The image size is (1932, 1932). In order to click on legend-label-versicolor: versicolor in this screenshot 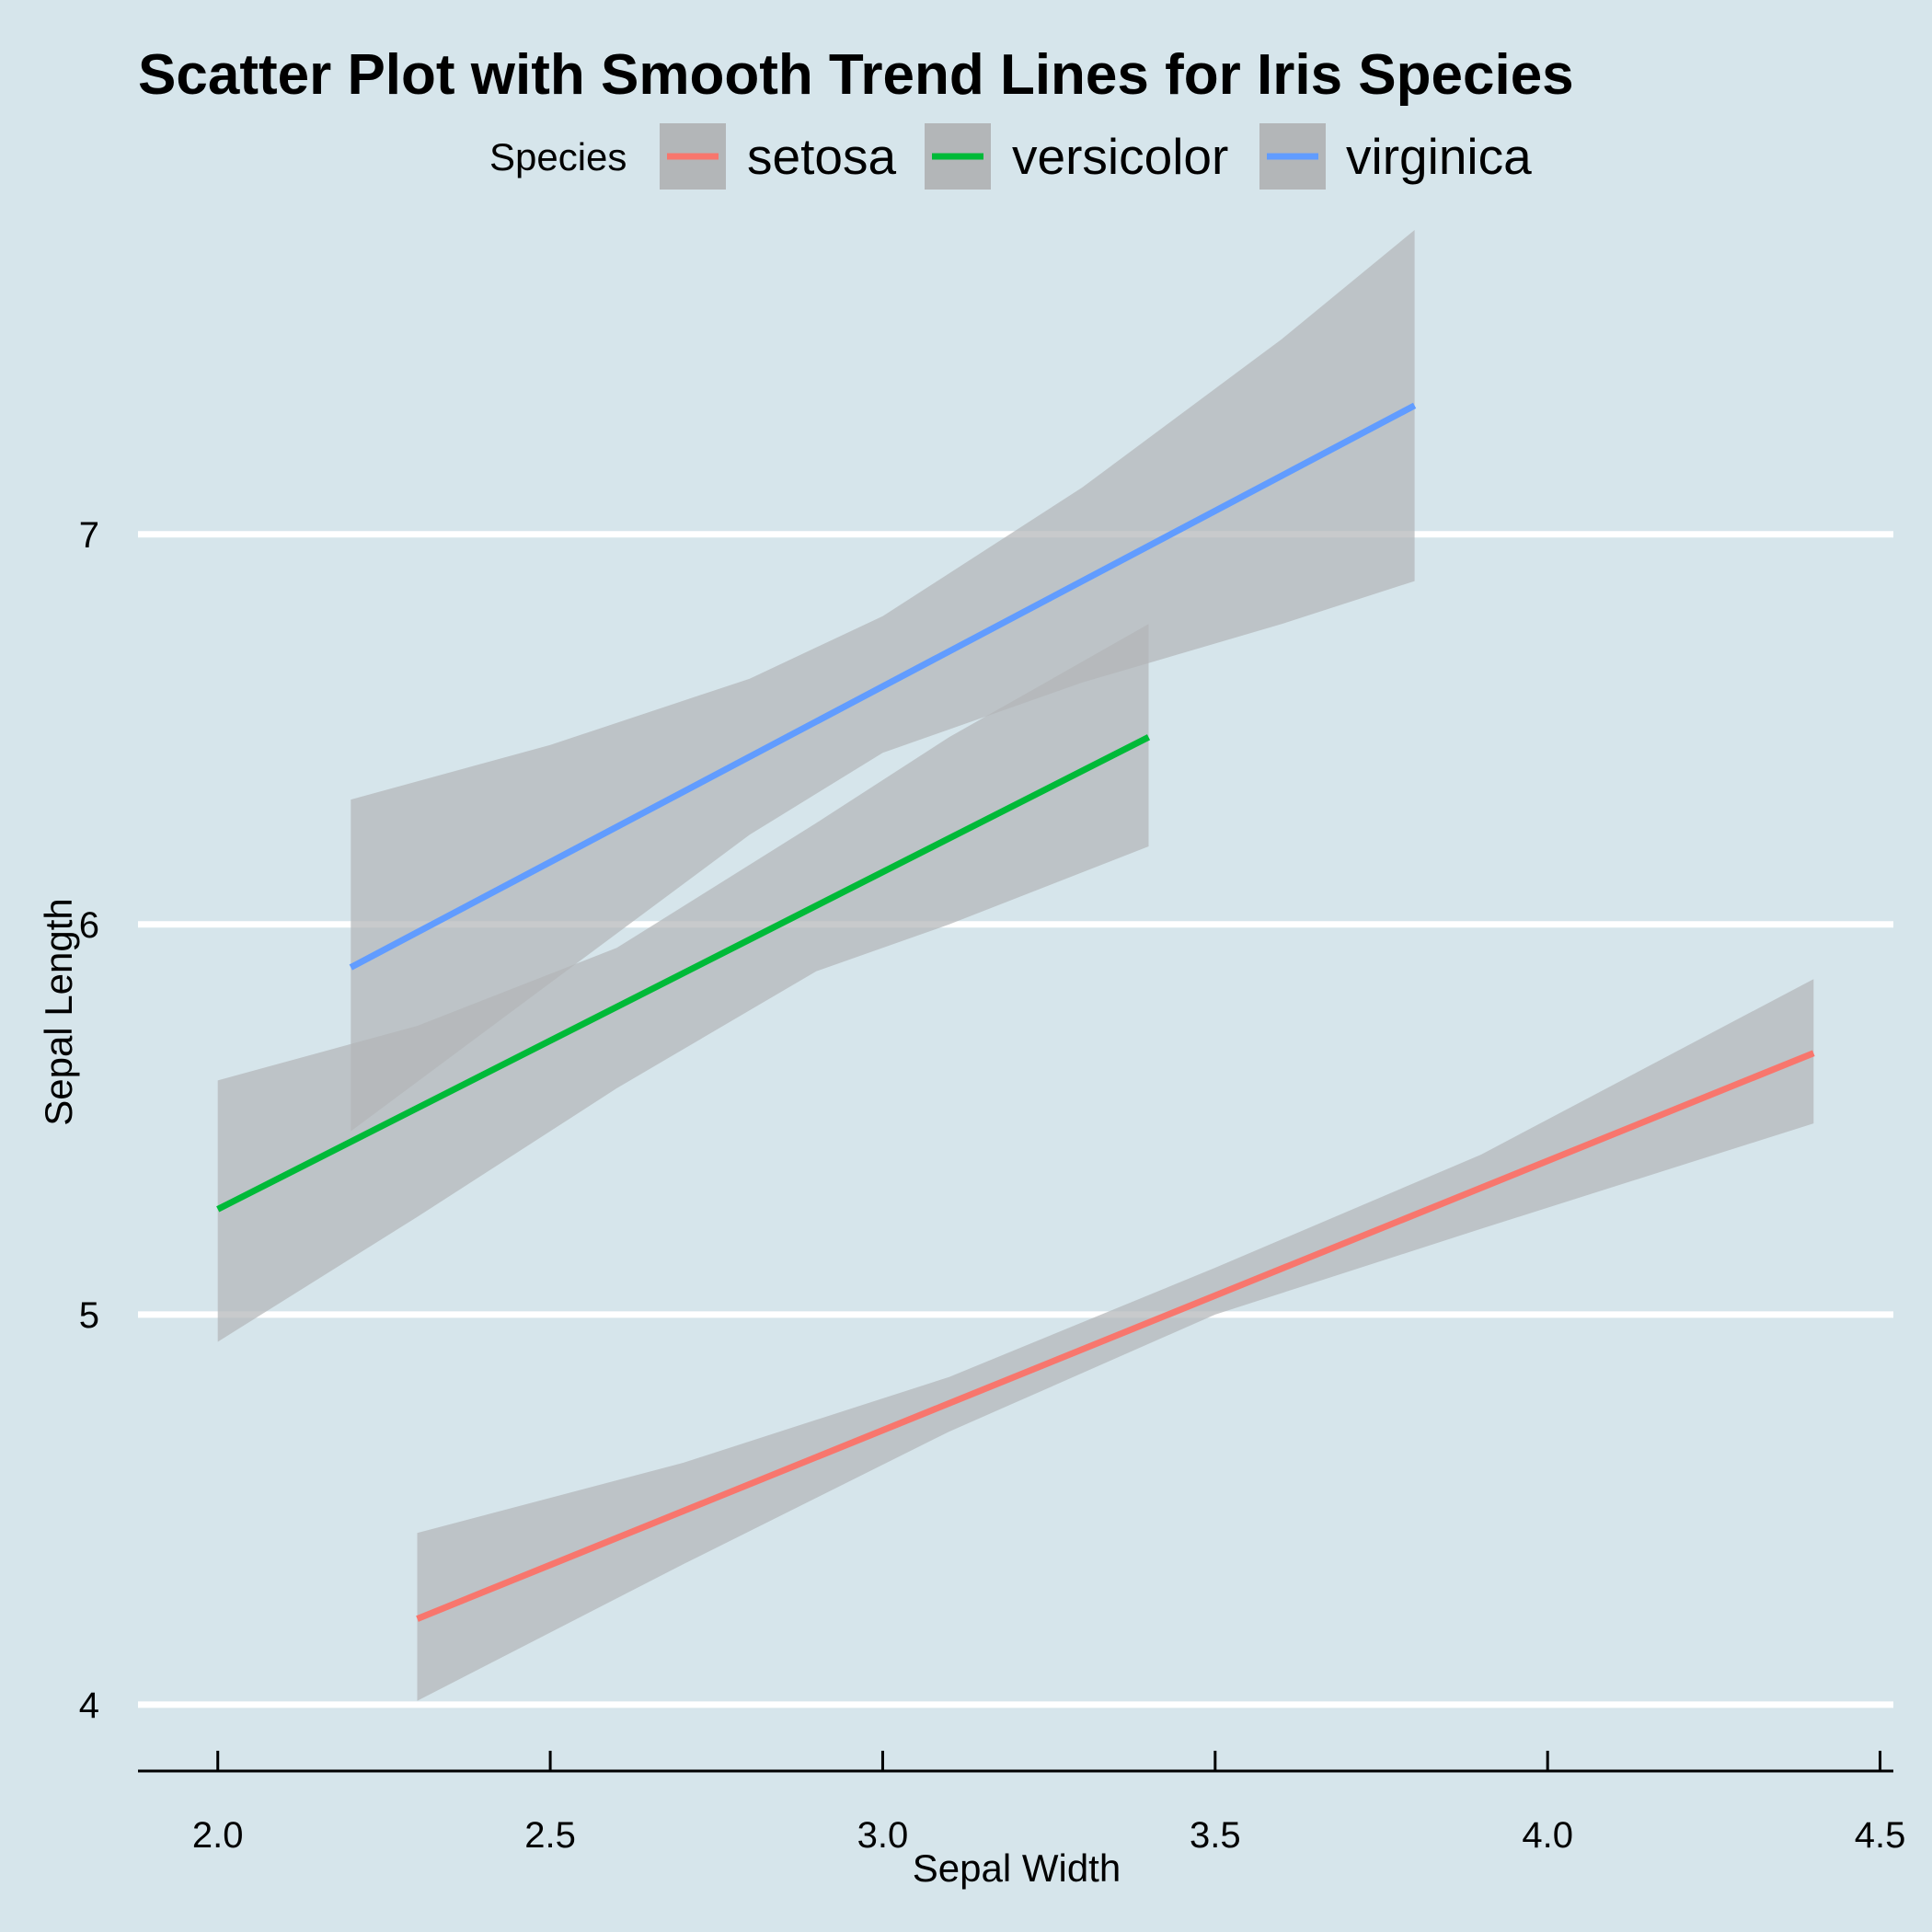, I will do `click(1120, 156)`.